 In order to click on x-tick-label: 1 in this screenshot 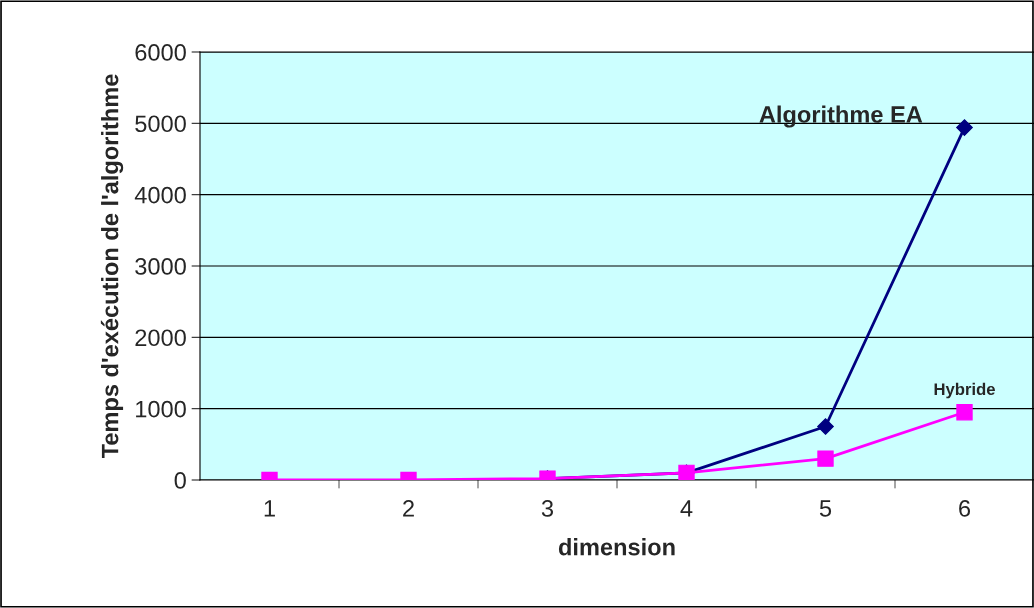, I will do `click(269, 508)`.